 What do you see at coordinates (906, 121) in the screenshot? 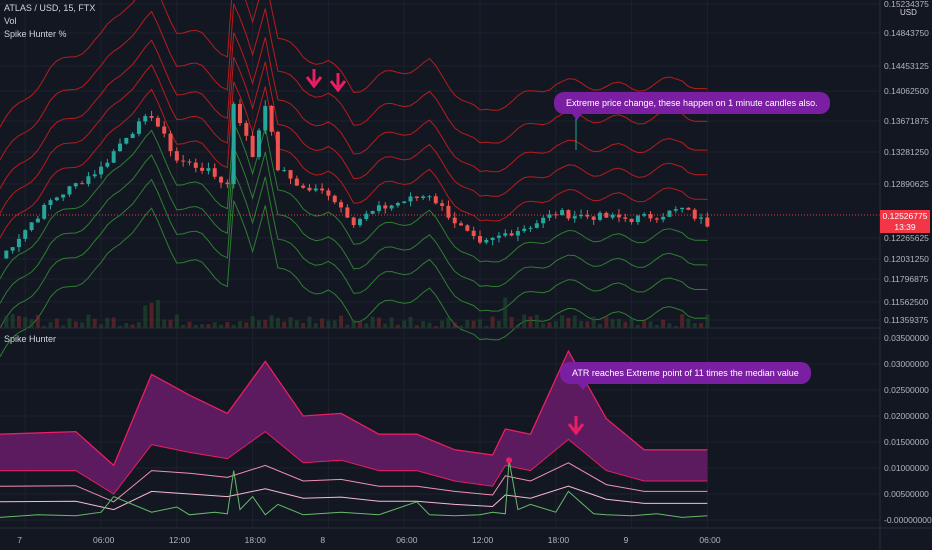
I see `price-tick-label: 0.13671875` at bounding box center [906, 121].